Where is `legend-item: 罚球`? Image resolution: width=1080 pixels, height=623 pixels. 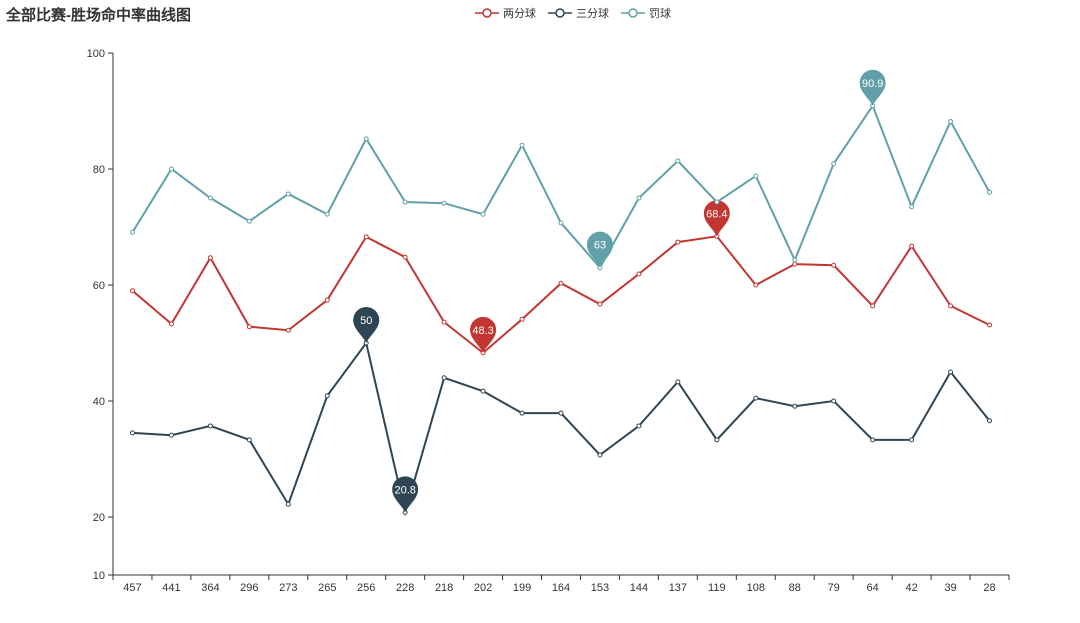 legend-item: 罚球 is located at coordinates (646, 13).